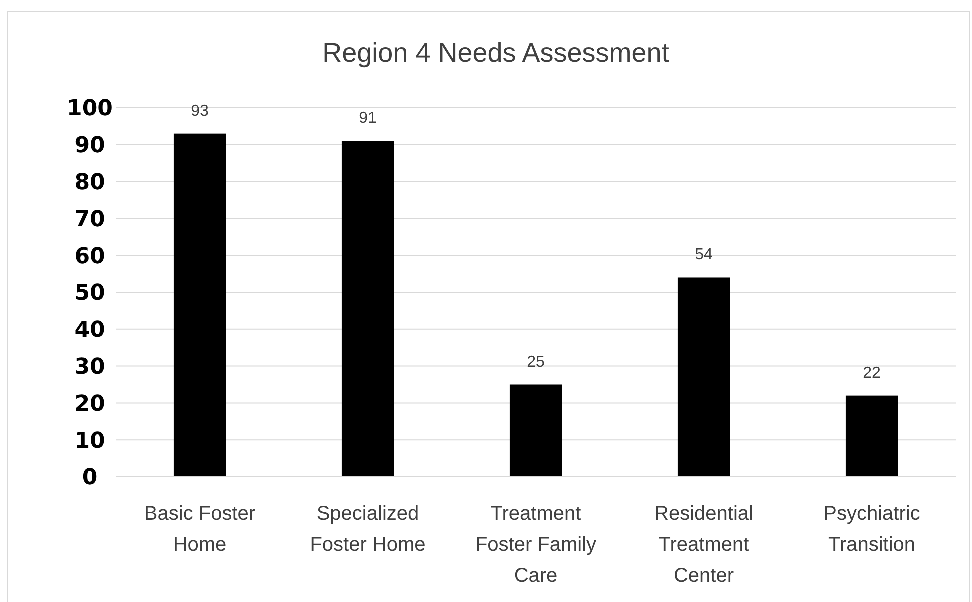 The width and height of the screenshot is (972, 602). Describe the element at coordinates (536, 362) in the screenshot. I see `data-label: 25` at that location.